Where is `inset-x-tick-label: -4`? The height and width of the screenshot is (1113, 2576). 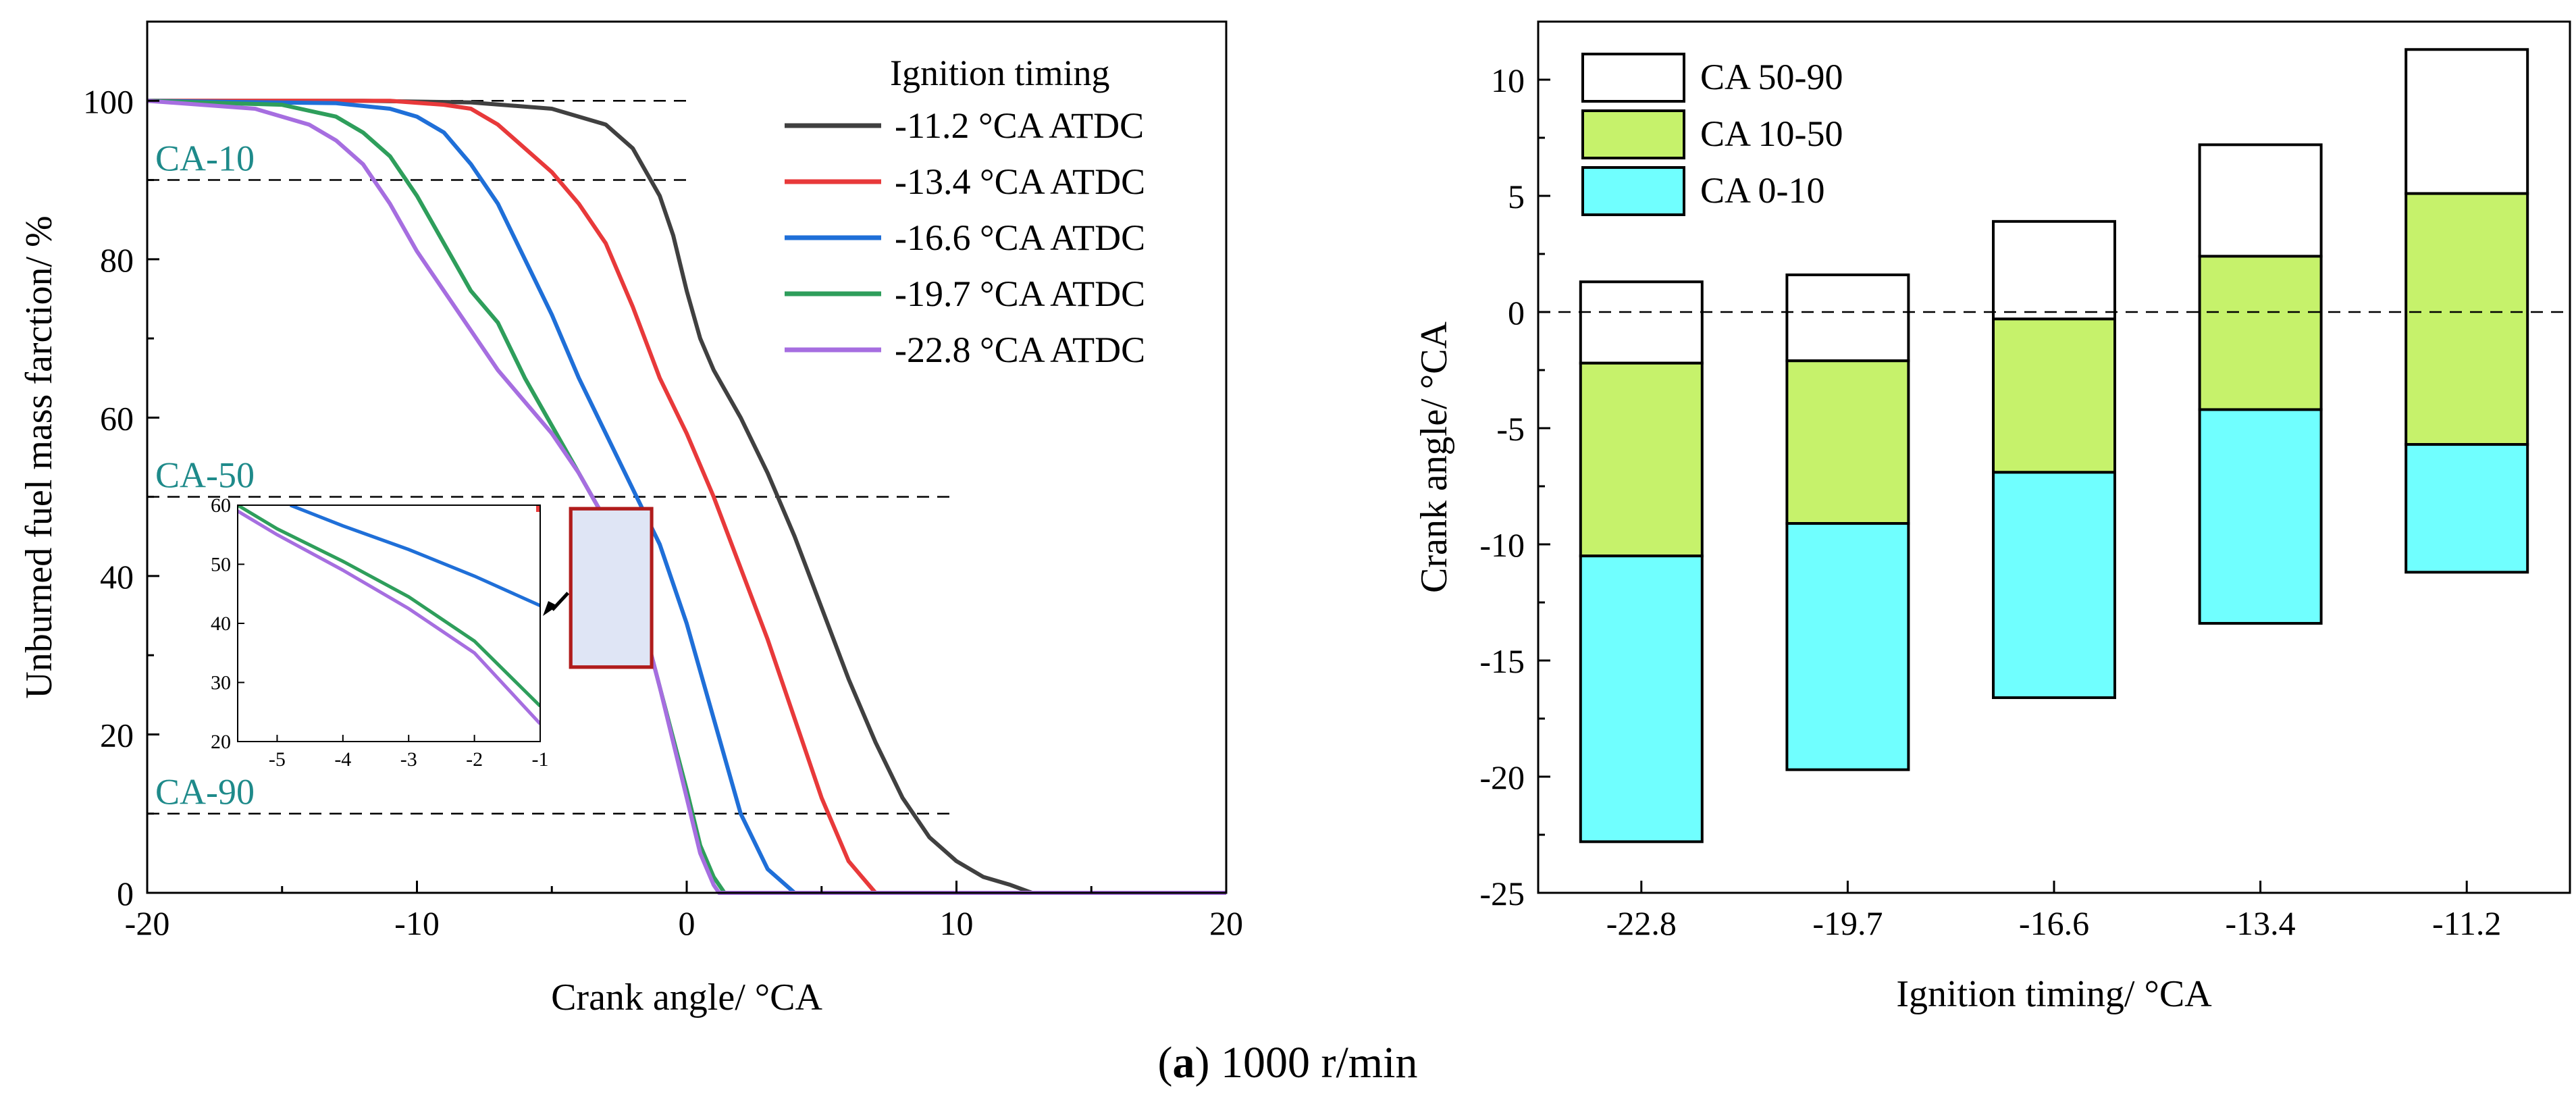
inset-x-tick-label: -4 is located at coordinates (342, 760).